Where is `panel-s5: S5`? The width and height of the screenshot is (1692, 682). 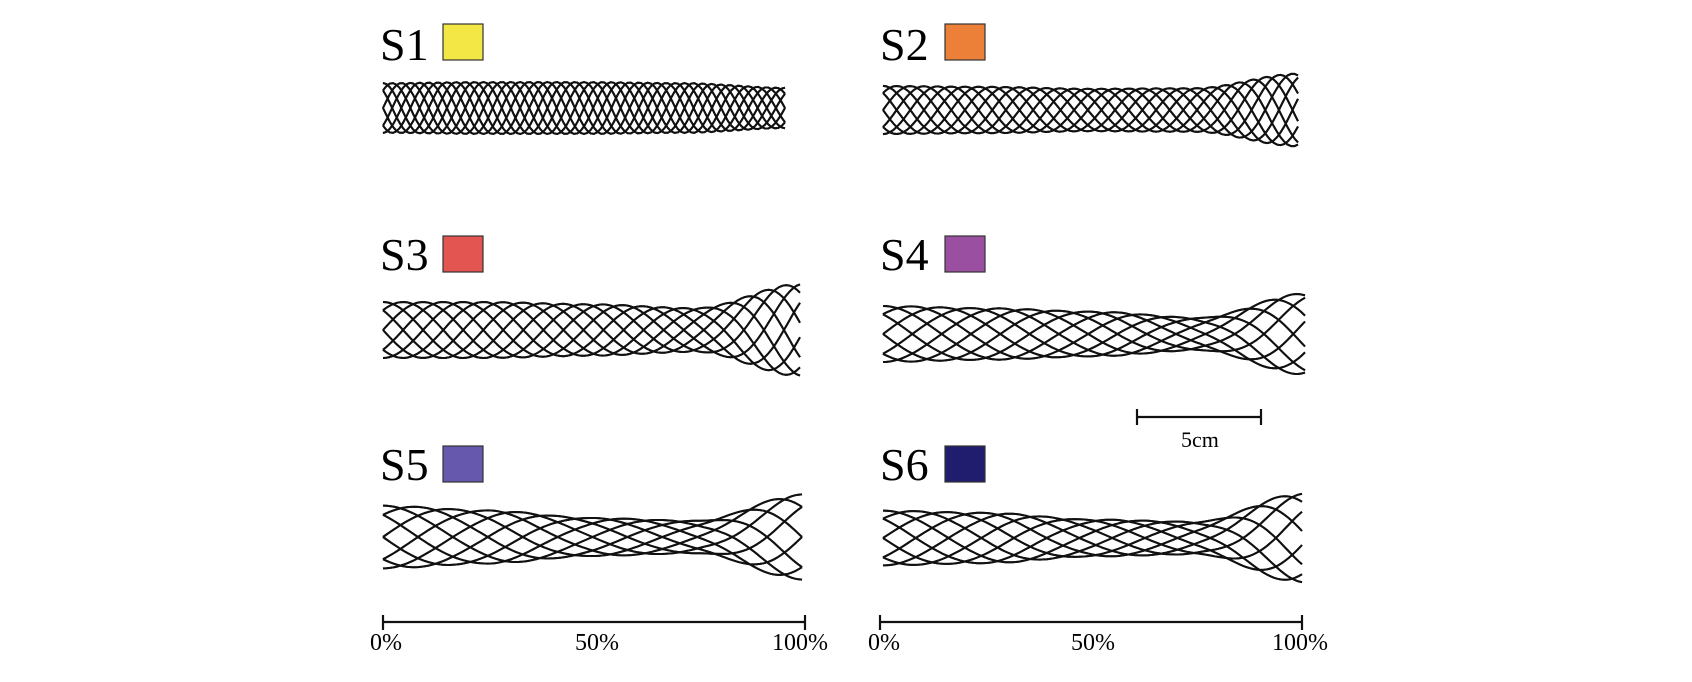
panel-s5: S5 is located at coordinates (591, 510).